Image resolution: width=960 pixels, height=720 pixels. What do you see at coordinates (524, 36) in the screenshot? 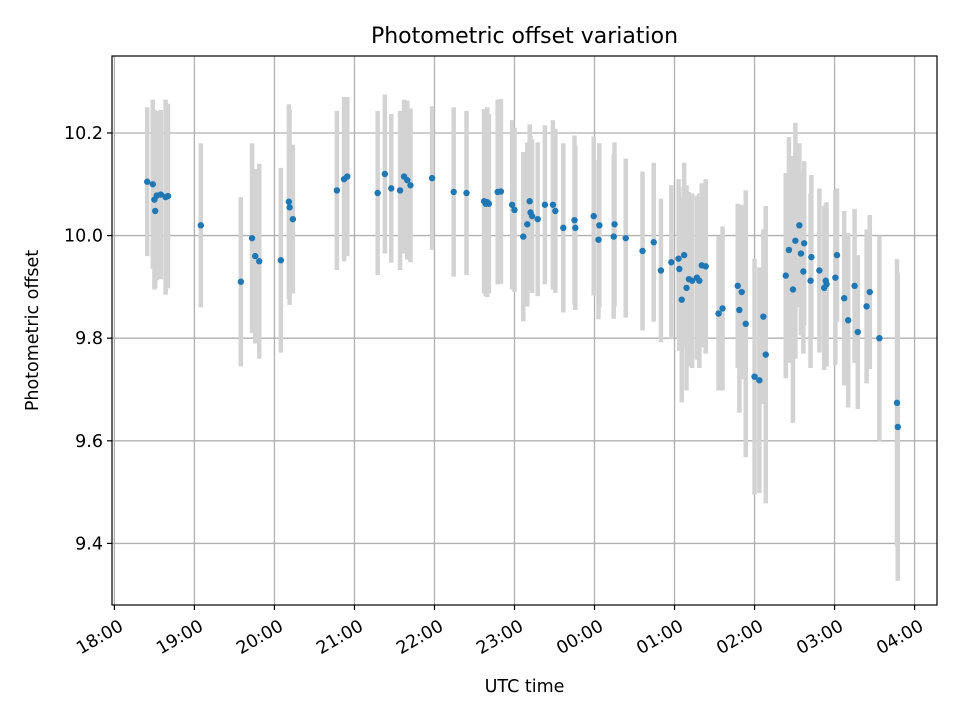
I see `chart-title: Photometric offset variation` at bounding box center [524, 36].